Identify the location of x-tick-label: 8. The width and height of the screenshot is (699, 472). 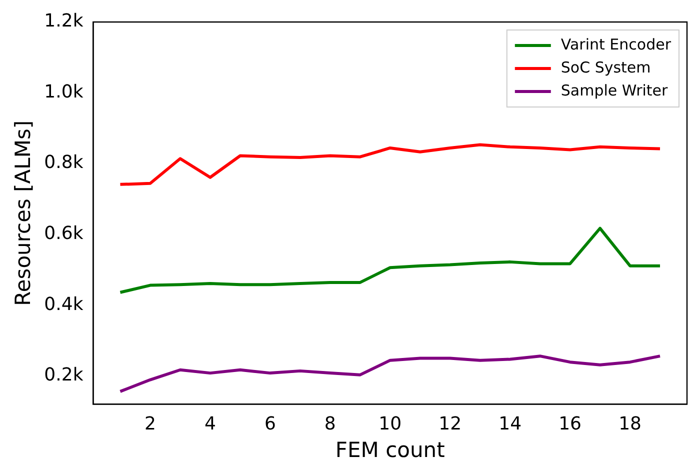
(330, 424).